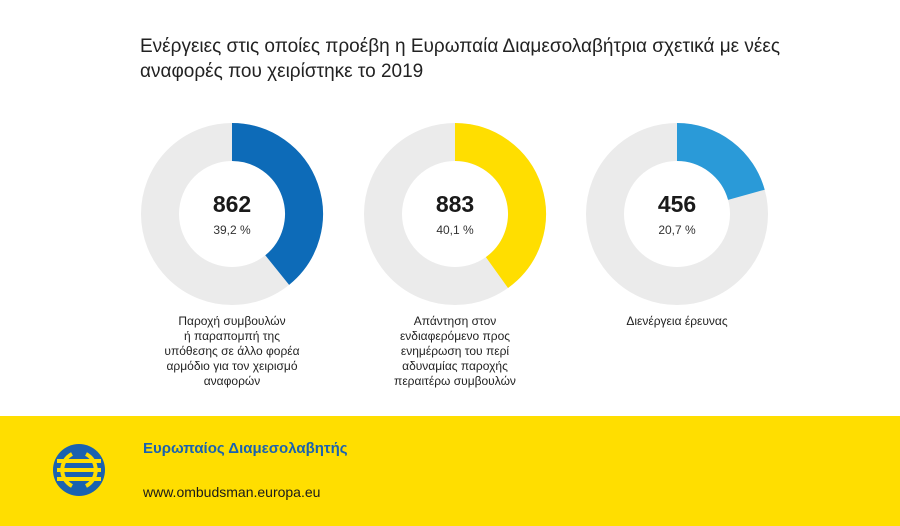 This screenshot has width=900, height=526. Describe the element at coordinates (677, 204) in the screenshot. I see `value-label: 456` at that location.